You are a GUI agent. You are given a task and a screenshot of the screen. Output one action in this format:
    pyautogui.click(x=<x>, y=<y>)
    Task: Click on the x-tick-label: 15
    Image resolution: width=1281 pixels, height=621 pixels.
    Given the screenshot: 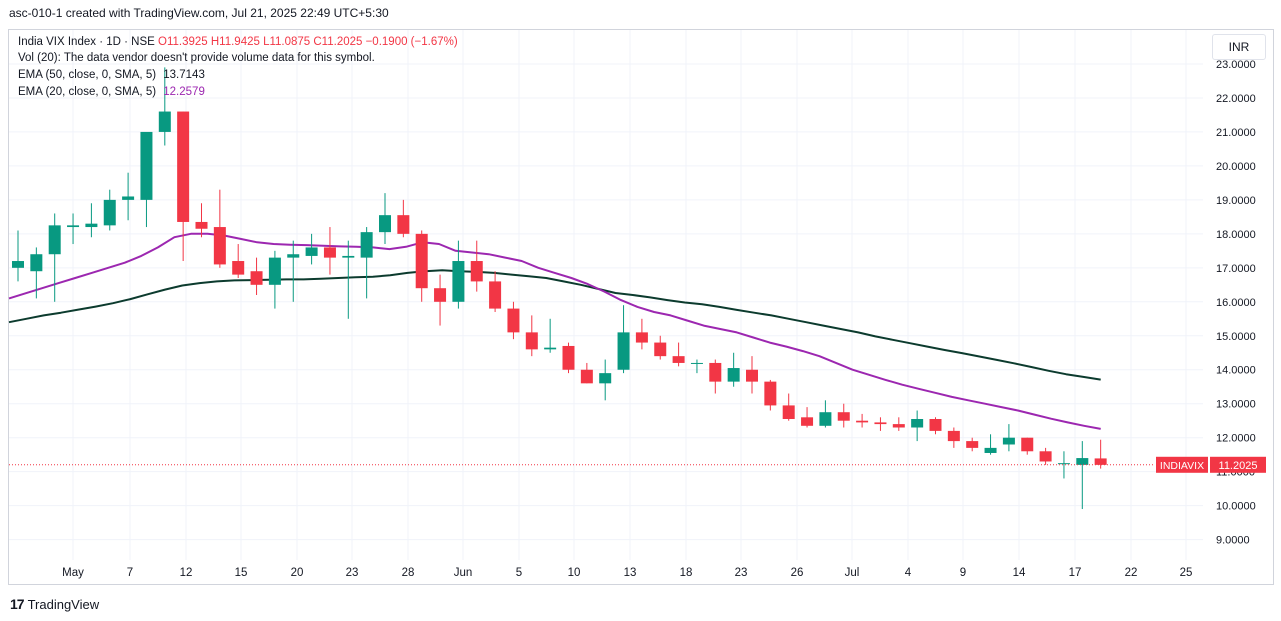 What is the action you would take?
    pyautogui.click(x=241, y=573)
    